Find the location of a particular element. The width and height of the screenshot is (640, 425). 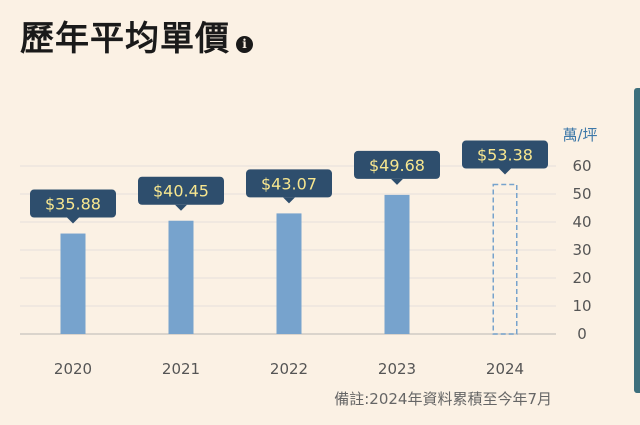

title-row: 歷年平均單價 i is located at coordinates (136, 39).